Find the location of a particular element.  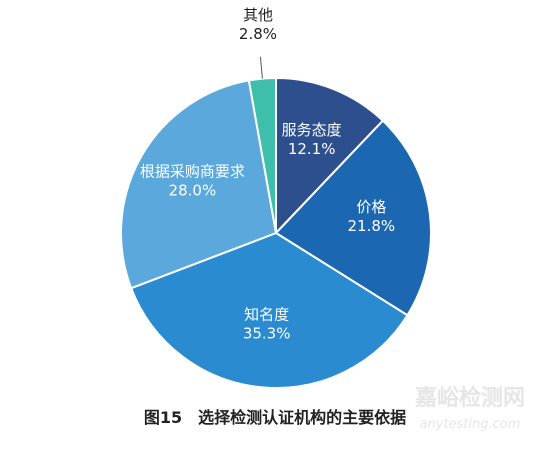

slice-label: 根据采购商要求 is located at coordinates (192, 172).